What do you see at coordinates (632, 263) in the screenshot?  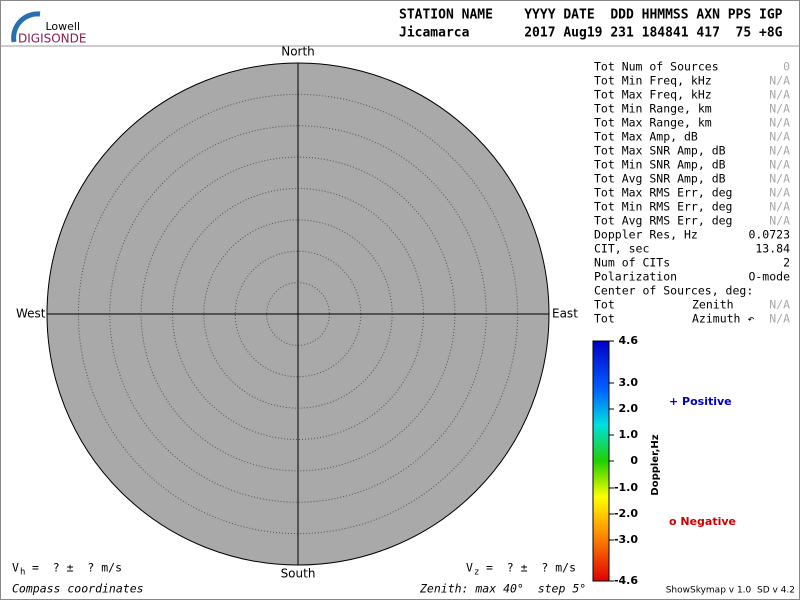 I see `stat-label: Num of CITs` at bounding box center [632, 263].